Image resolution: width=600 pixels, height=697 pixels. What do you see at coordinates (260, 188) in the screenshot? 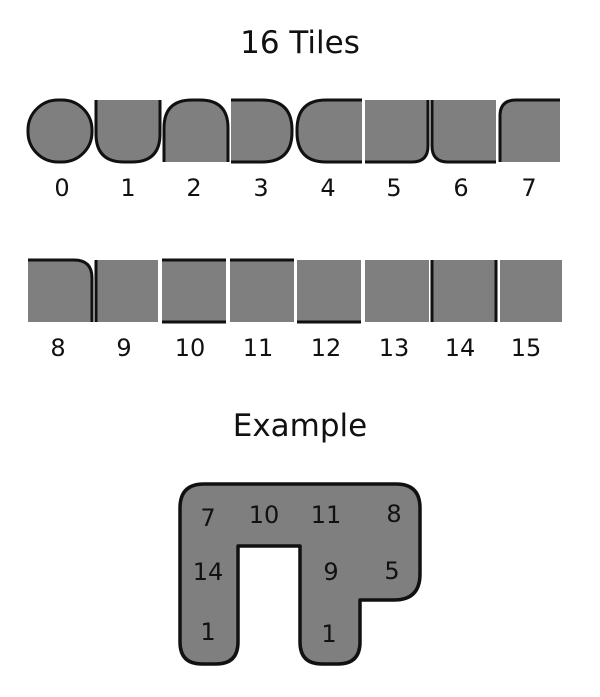
I see `tile-label-3: 3` at bounding box center [260, 188].